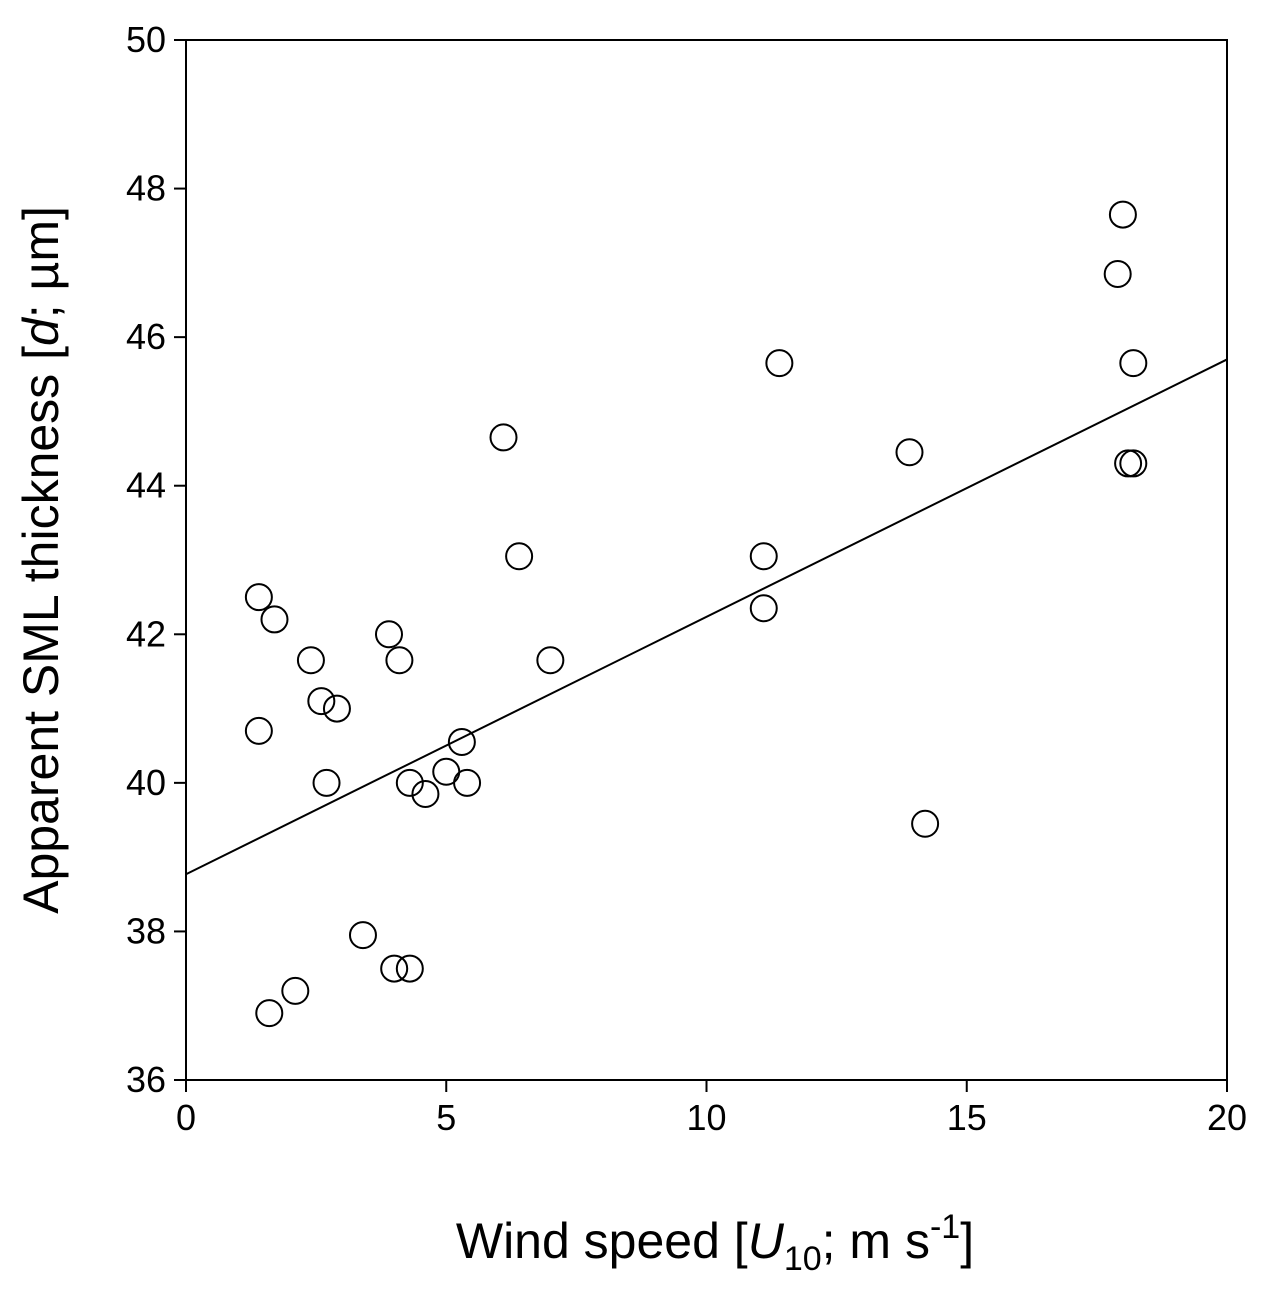 Image resolution: width=1272 pixels, height=1304 pixels. I want to click on y-title-post: ; µm], so click(41, 262).